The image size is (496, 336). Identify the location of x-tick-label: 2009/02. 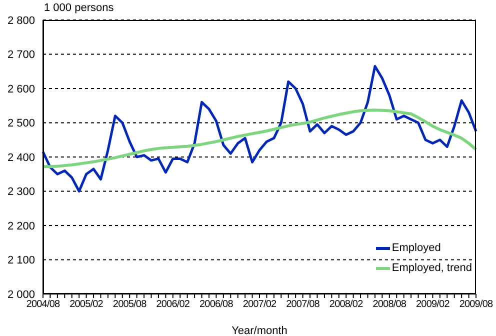
(433, 304).